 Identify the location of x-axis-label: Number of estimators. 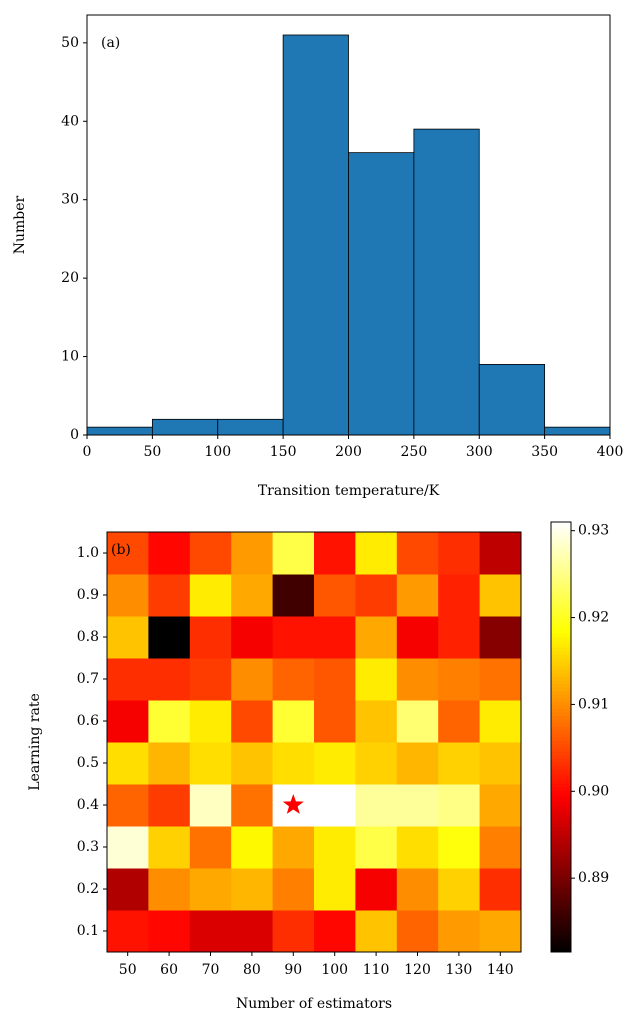
(314, 1004).